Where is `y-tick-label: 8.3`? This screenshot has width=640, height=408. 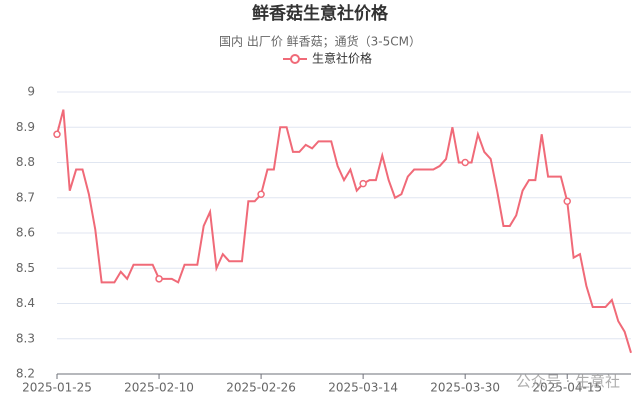 y-tick-label: 8.3 is located at coordinates (25, 338).